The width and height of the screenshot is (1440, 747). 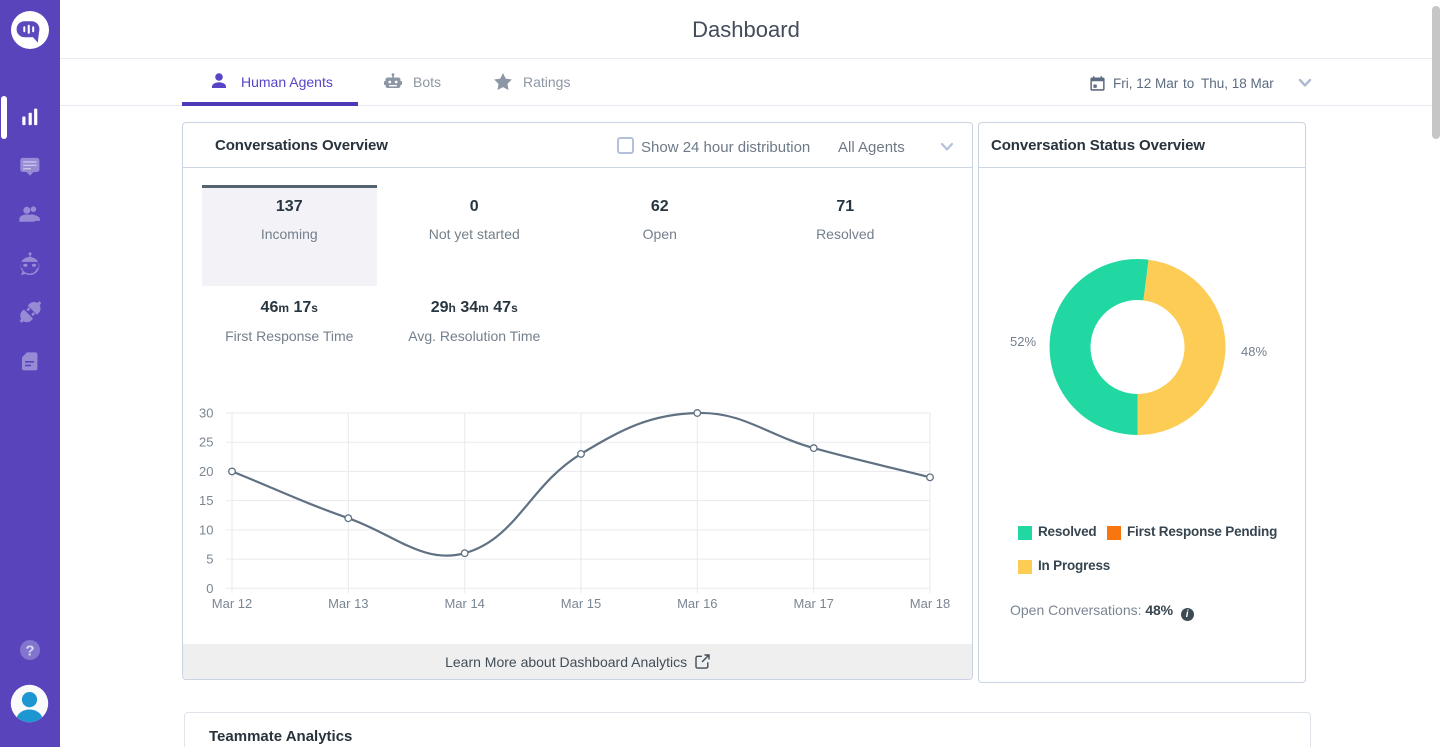 I want to click on svg-text: Mar 17, so click(x=813, y=603).